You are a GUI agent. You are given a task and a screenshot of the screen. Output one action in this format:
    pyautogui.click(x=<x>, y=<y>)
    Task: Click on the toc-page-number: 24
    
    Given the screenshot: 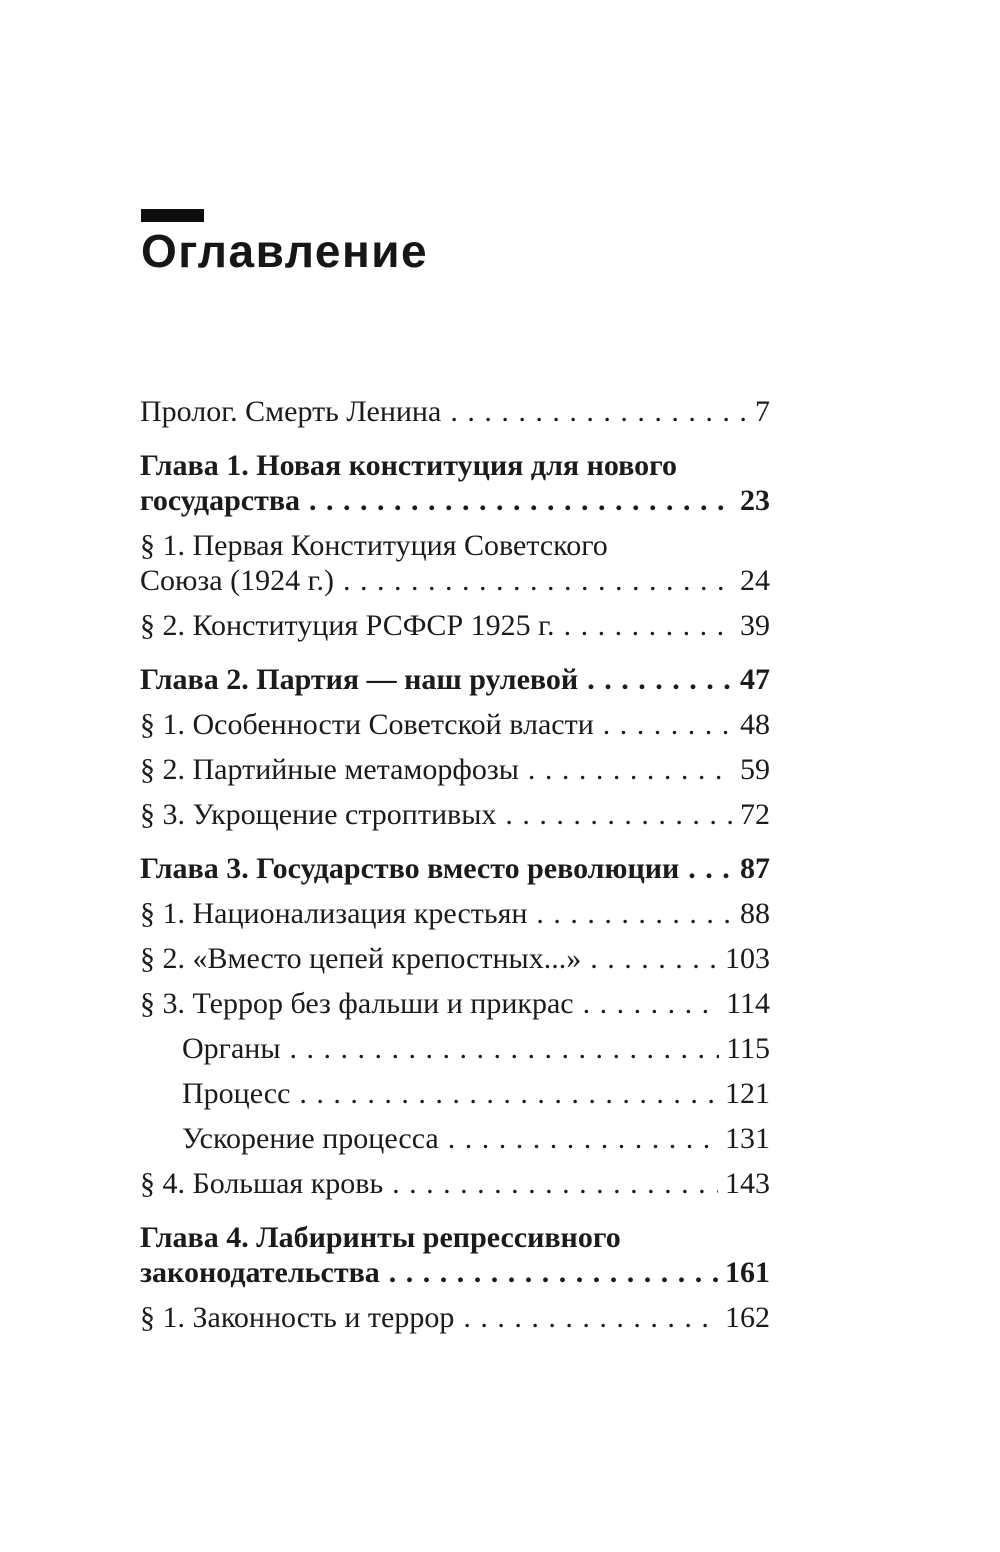 What is the action you would take?
    pyautogui.click(x=755, y=580)
    